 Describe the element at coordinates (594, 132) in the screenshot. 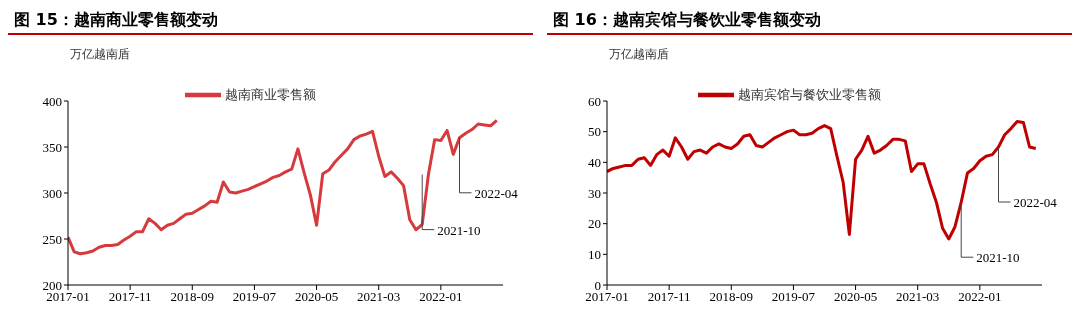

I see `y-tick-label: 50` at that location.